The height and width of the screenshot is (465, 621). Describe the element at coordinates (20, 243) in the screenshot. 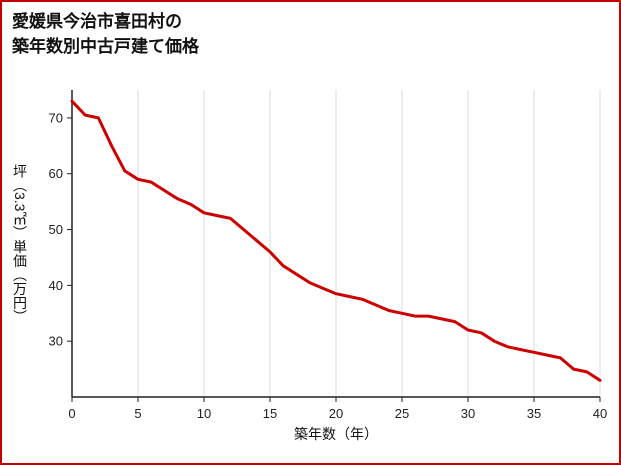

I see `y-axis-title: 坪（3.3㎡）単価（万円）` at that location.